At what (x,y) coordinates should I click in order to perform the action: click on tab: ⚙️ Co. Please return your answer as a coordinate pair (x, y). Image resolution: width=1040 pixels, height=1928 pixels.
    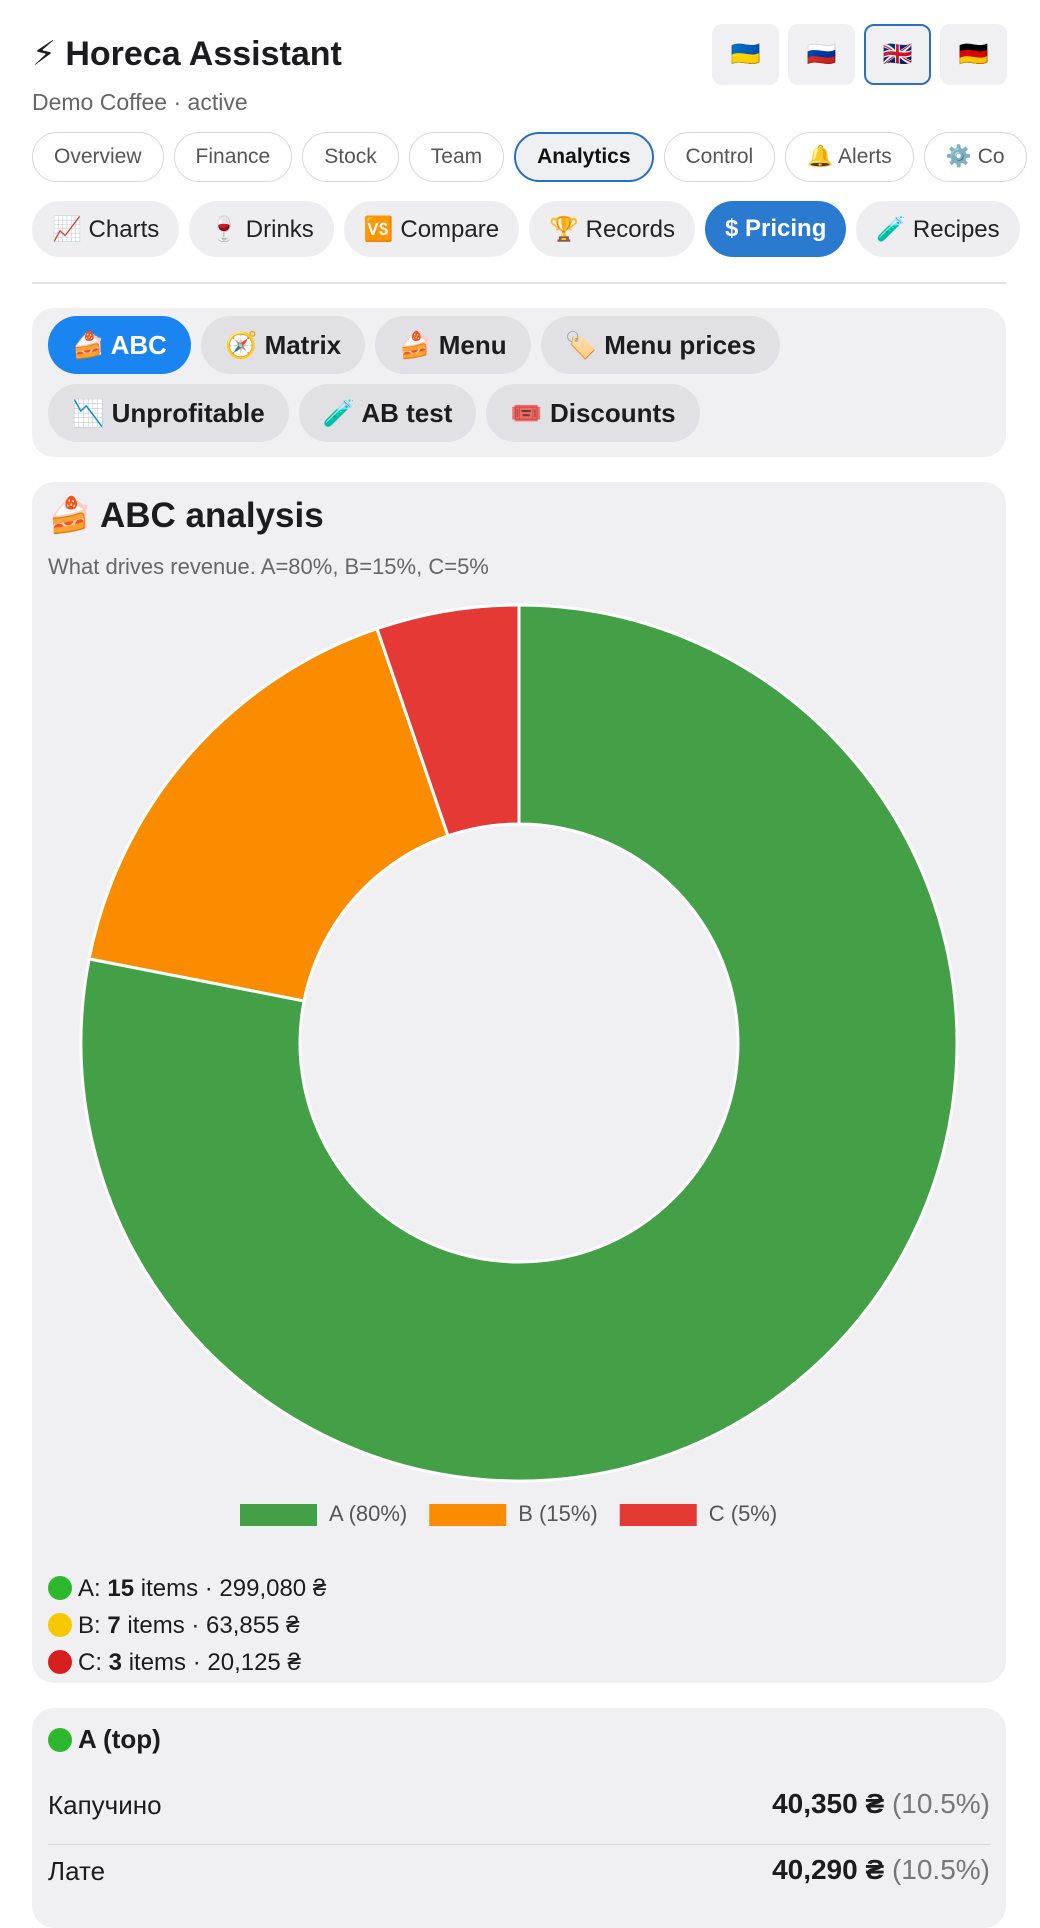
    Looking at the image, I should click on (975, 157).